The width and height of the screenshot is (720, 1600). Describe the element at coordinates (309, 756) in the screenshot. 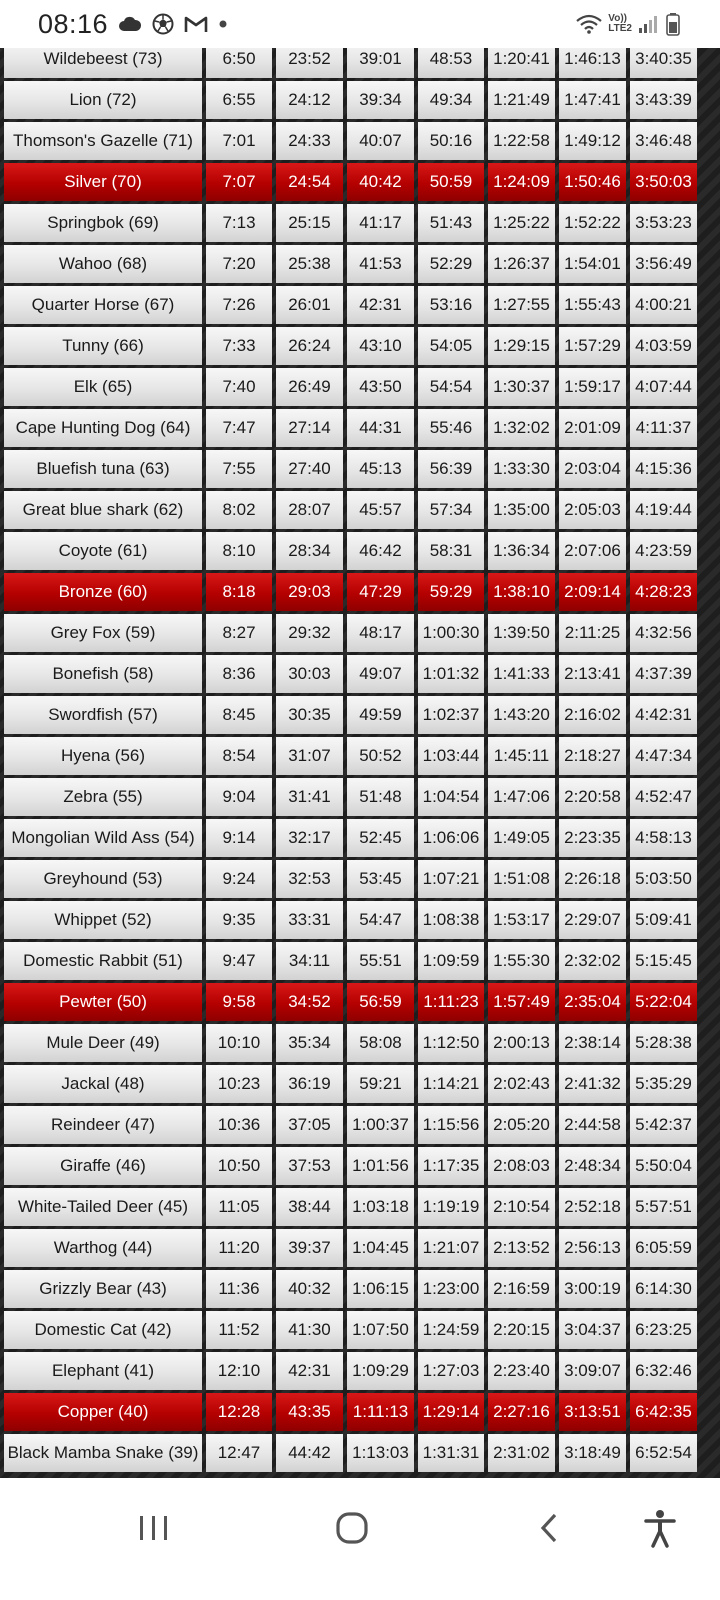

I see `time-cell: 31:07` at that location.